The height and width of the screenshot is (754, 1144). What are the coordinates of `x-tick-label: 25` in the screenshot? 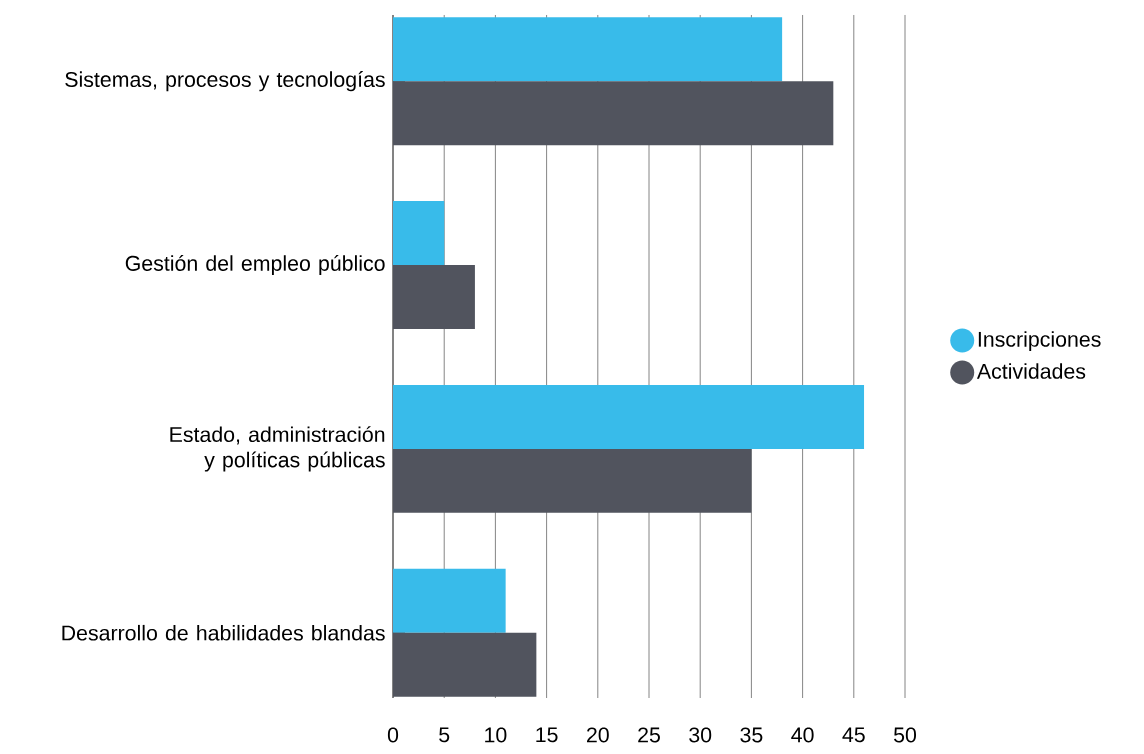 It's located at (649, 735).